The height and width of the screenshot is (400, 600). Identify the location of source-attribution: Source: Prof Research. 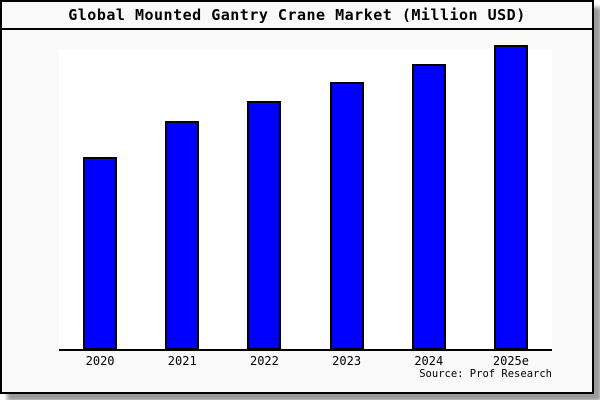
(485, 374).